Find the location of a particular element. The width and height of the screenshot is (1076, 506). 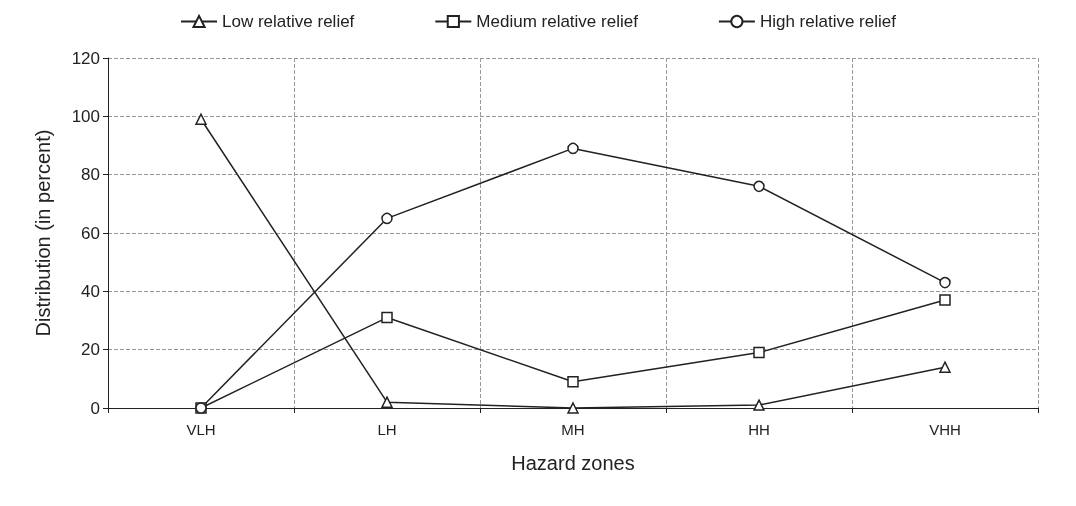

x-tick-label: VHH is located at coordinates (945, 429).